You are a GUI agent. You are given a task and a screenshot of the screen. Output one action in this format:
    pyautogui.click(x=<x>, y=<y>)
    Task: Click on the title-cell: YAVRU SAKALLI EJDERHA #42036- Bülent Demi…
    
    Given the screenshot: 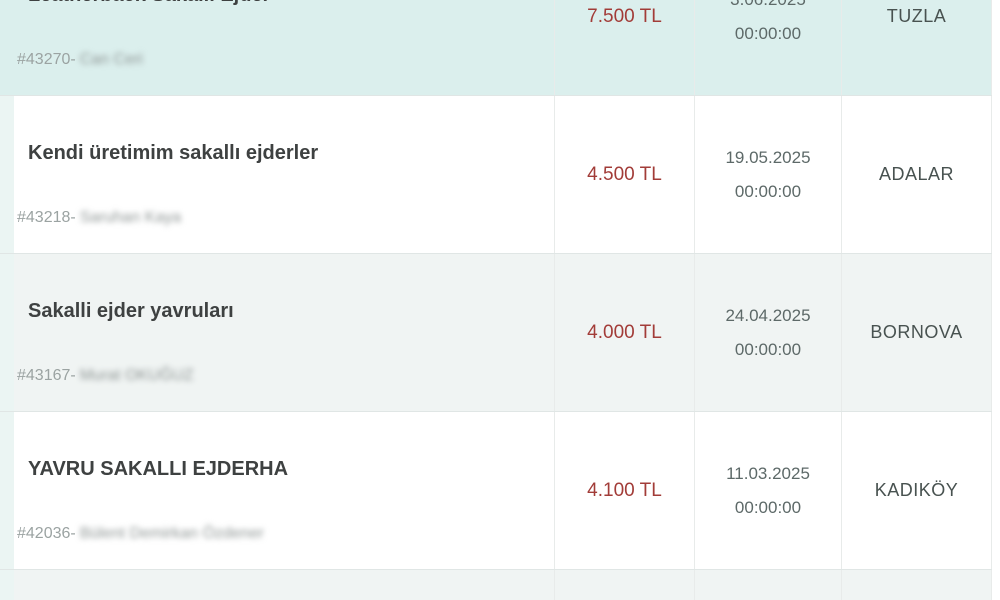 What is the action you would take?
    pyautogui.click(x=284, y=490)
    